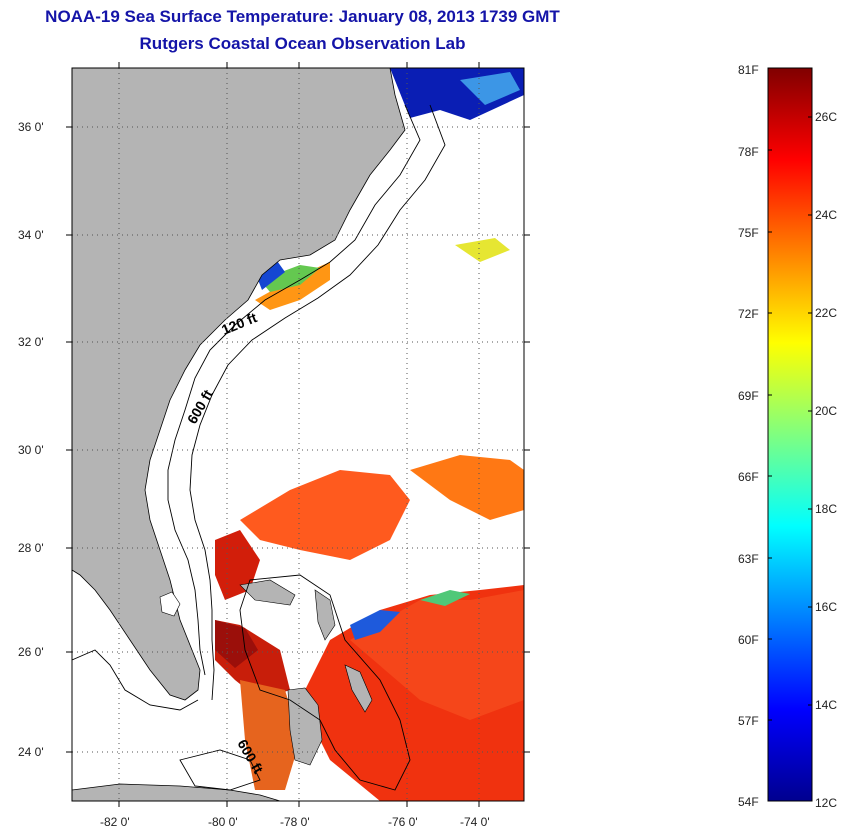  I want to click on cb-label-75f: 75F, so click(748, 233).